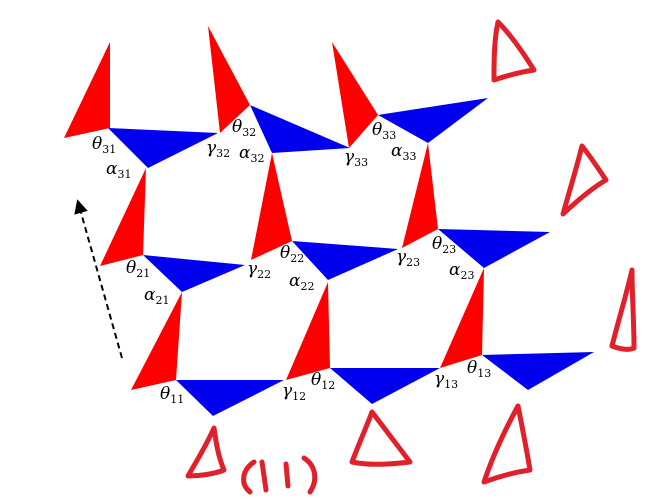 The height and width of the screenshot is (499, 664). I want to click on label-gamma-12: γ12, so click(294, 392).